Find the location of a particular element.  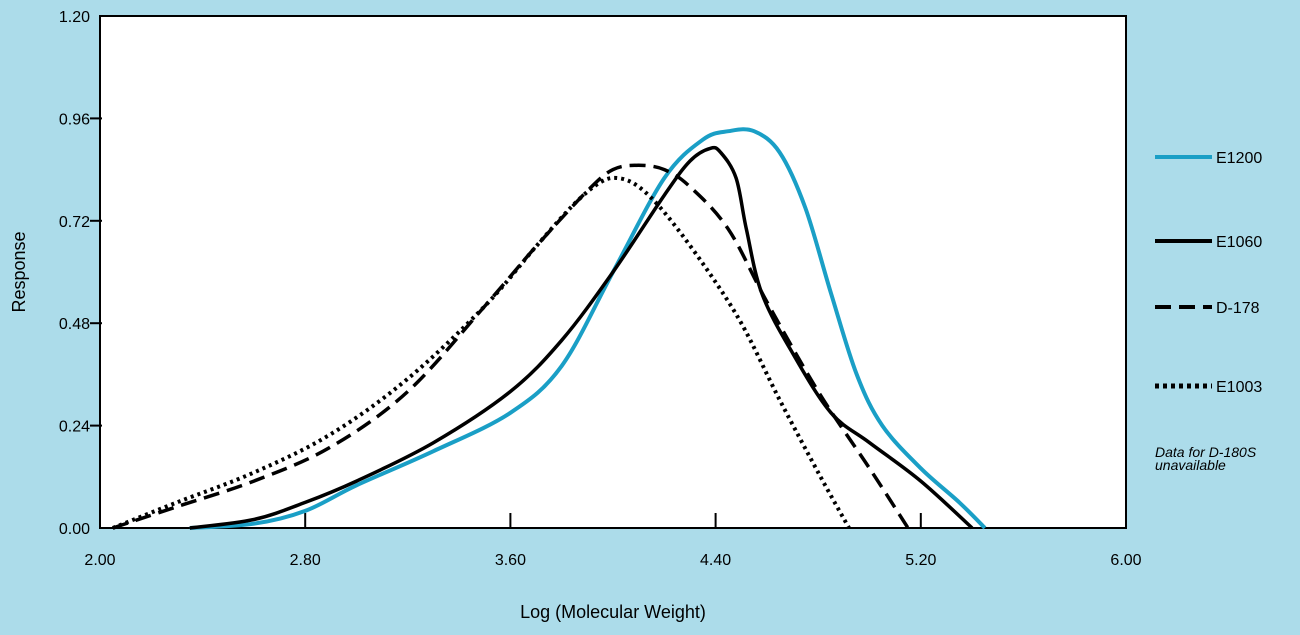

y-axis-title: Response is located at coordinates (19, 271).